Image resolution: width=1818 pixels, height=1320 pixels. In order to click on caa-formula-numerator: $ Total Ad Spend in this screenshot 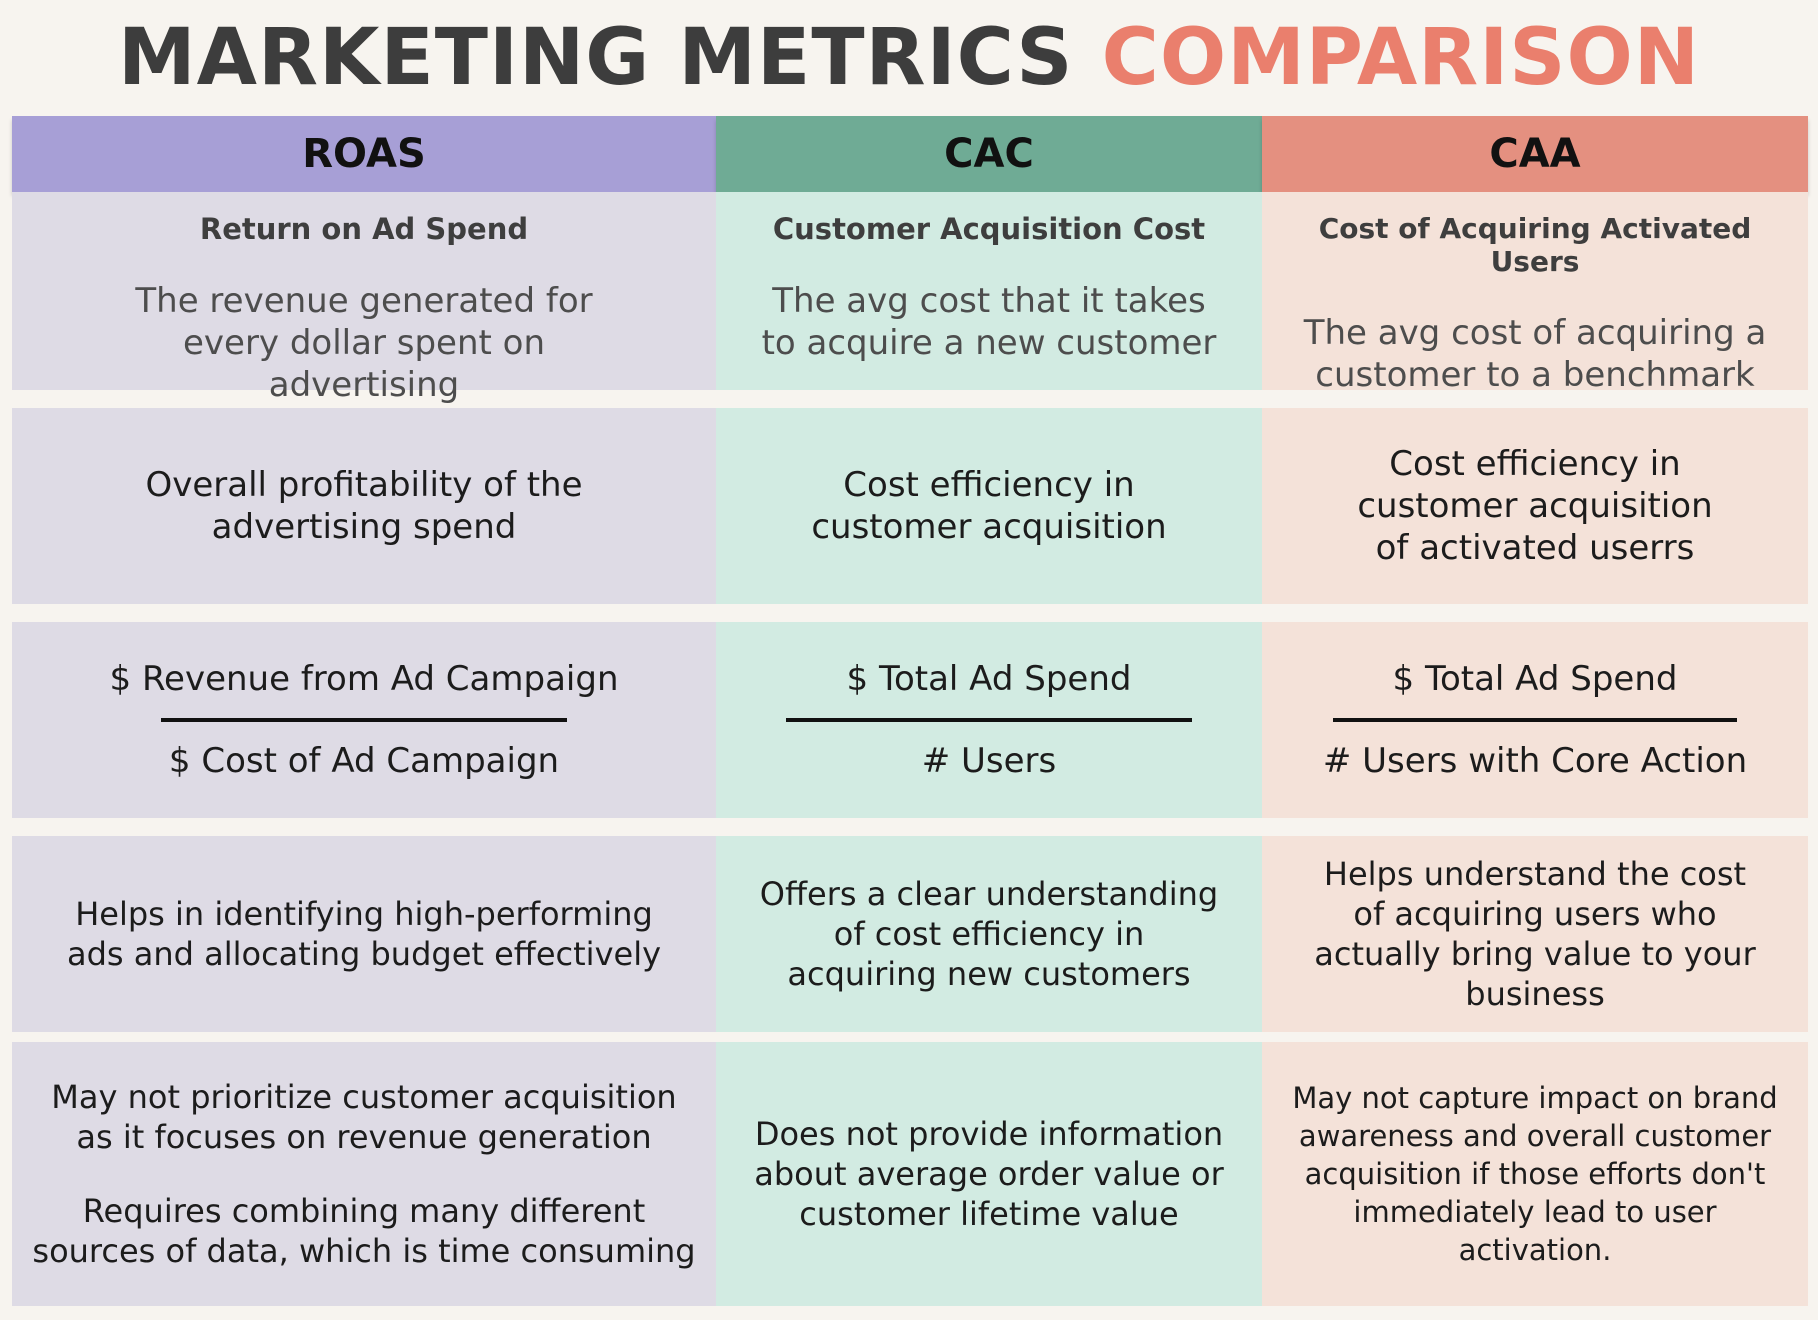, I will do `click(1535, 679)`.